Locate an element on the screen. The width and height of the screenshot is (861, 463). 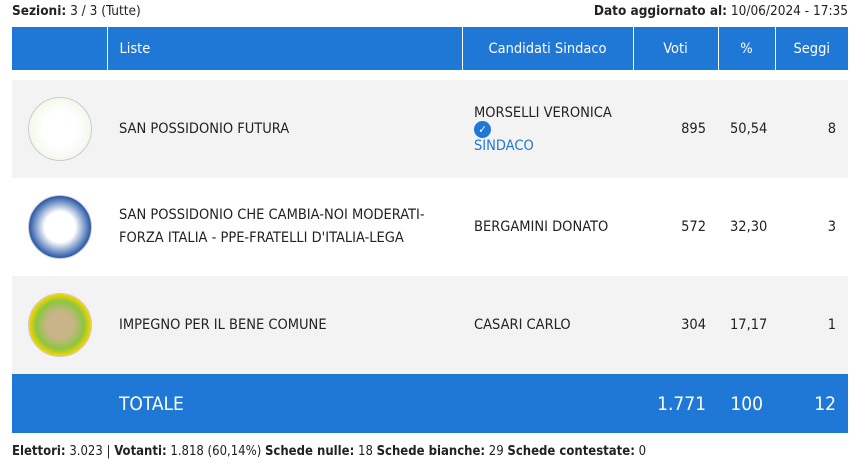
elected-badge: SINDACO is located at coordinates (504, 145).